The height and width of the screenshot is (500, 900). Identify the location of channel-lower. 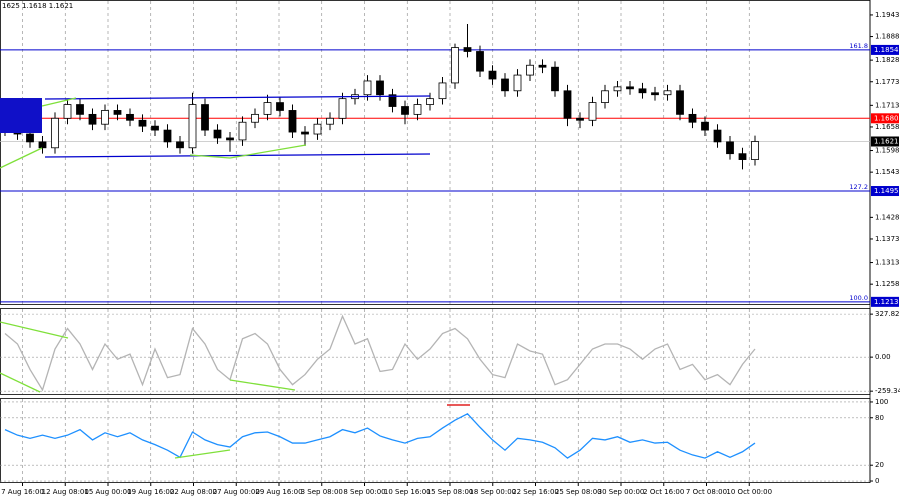
(237, 155).